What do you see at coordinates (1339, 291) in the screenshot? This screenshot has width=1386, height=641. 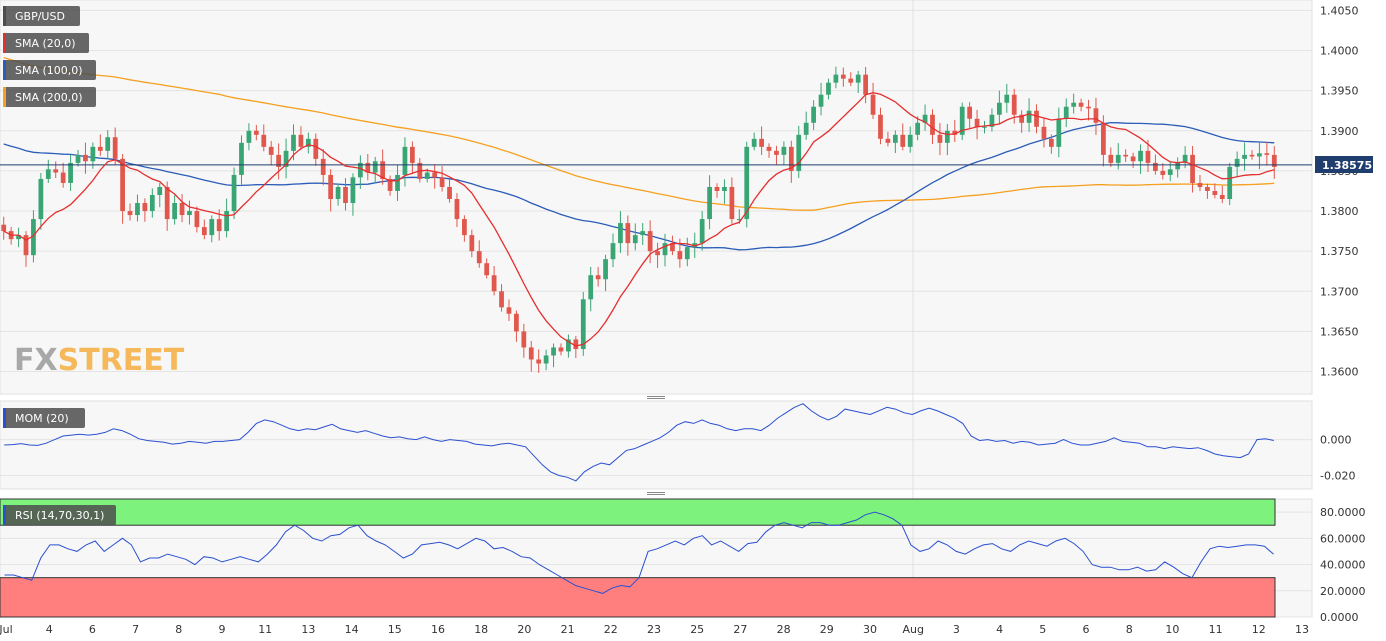 I see `price-tick-label: 1.3700` at bounding box center [1339, 291].